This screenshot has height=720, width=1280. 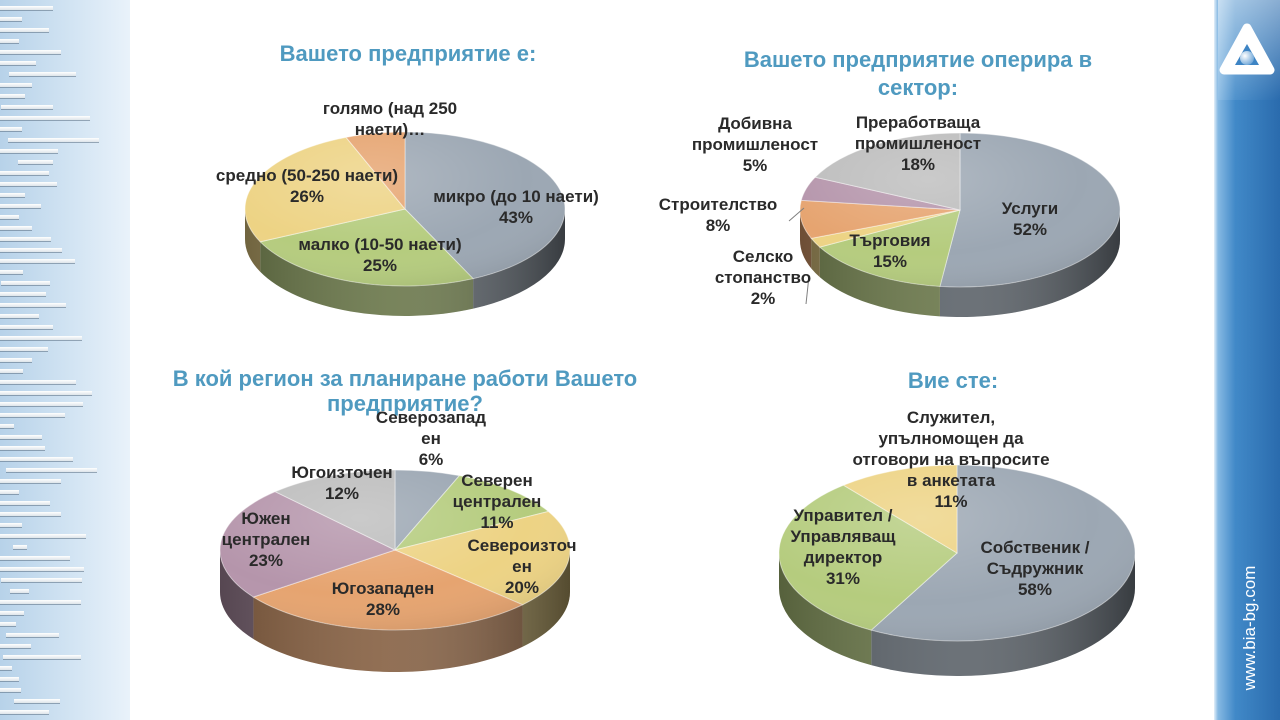 What do you see at coordinates (516, 196) in the screenshot?
I see `slice-category-label: микро (до 10 наети)` at bounding box center [516, 196].